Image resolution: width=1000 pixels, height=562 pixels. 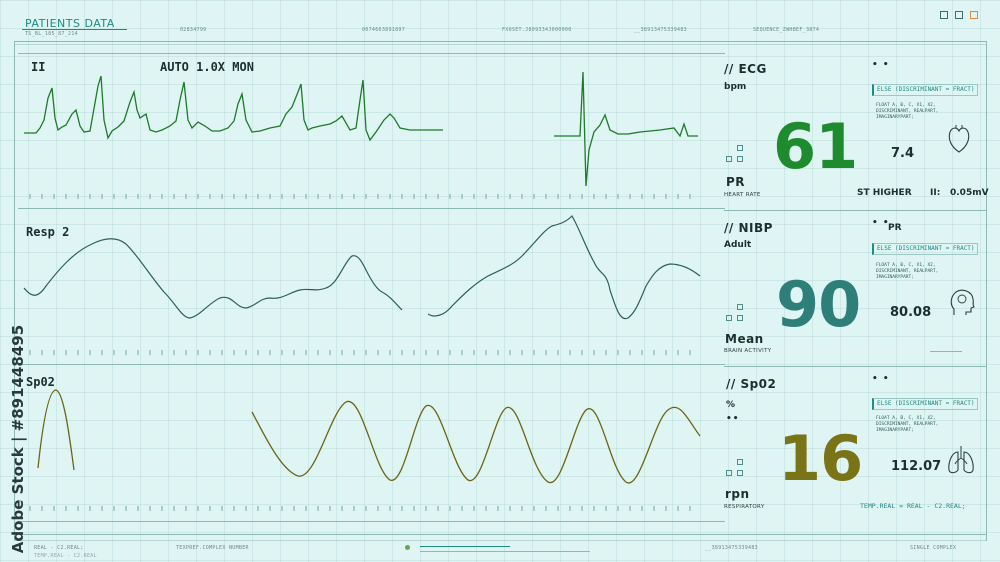 I want to click on lungs-icon, so click(x=961, y=460).